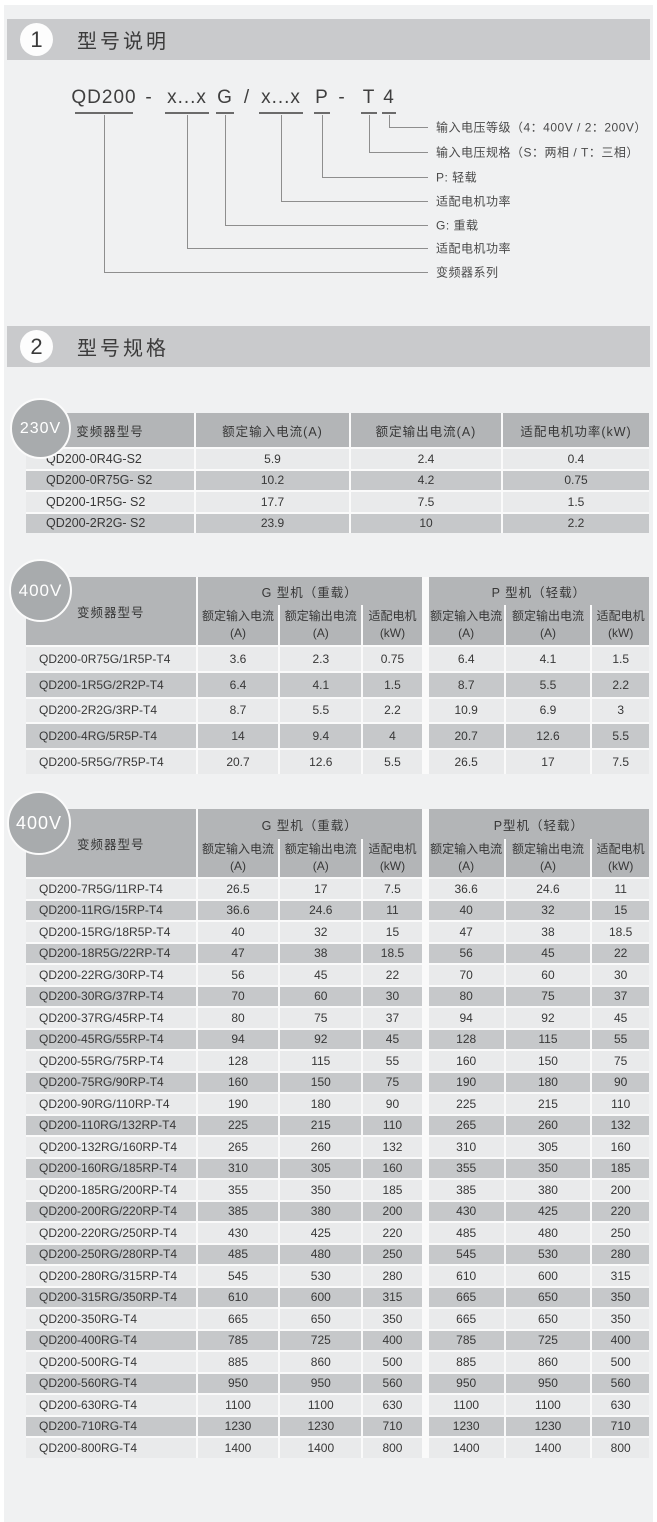  Describe the element at coordinates (111, 1275) in the screenshot. I see `model-cell: QD200-280RG/315RP-T4` at that location.